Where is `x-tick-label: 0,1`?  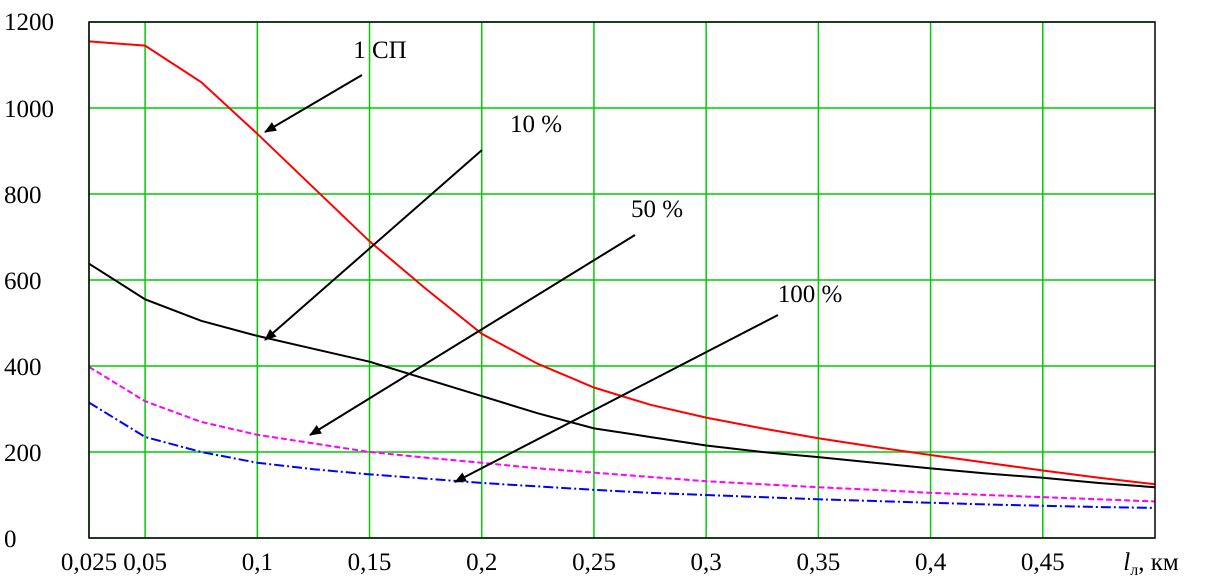
x-tick-label: 0,1 is located at coordinates (257, 562).